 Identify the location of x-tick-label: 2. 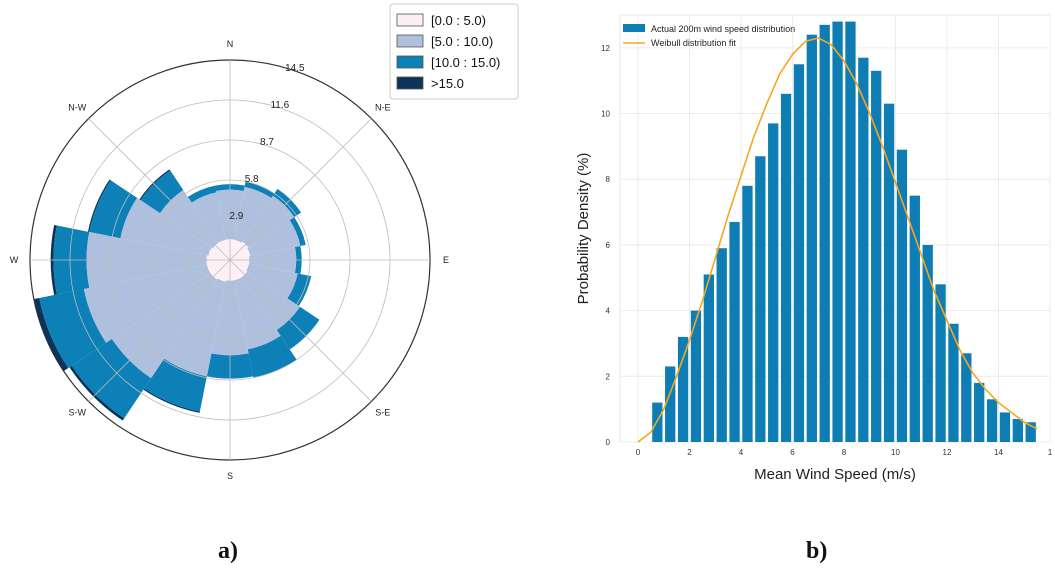
(689, 452).